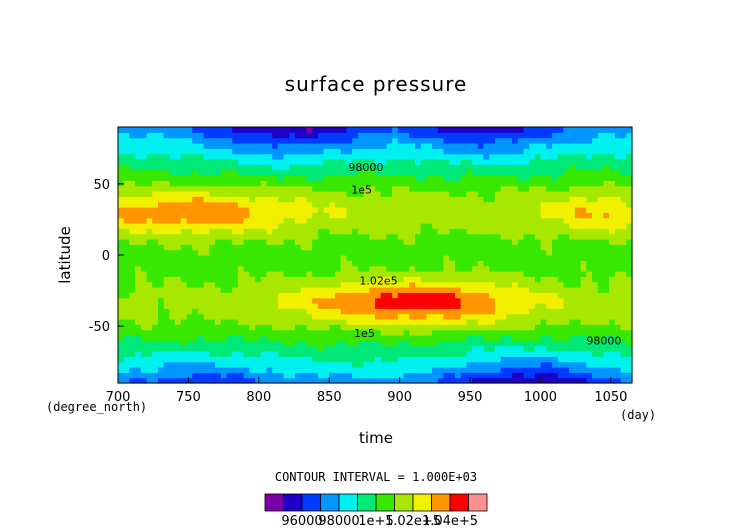 Image resolution: width=752 pixels, height=532 pixels. Describe the element at coordinates (118, 397) in the screenshot. I see `x-tick-label: 700` at that location.